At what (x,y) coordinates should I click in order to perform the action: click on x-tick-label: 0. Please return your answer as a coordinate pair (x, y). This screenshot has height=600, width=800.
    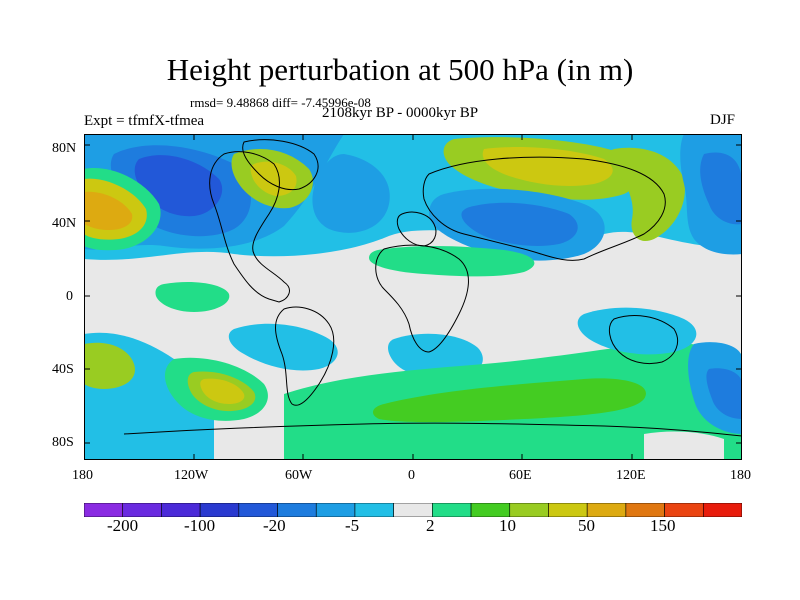
    Looking at the image, I should click on (411, 475).